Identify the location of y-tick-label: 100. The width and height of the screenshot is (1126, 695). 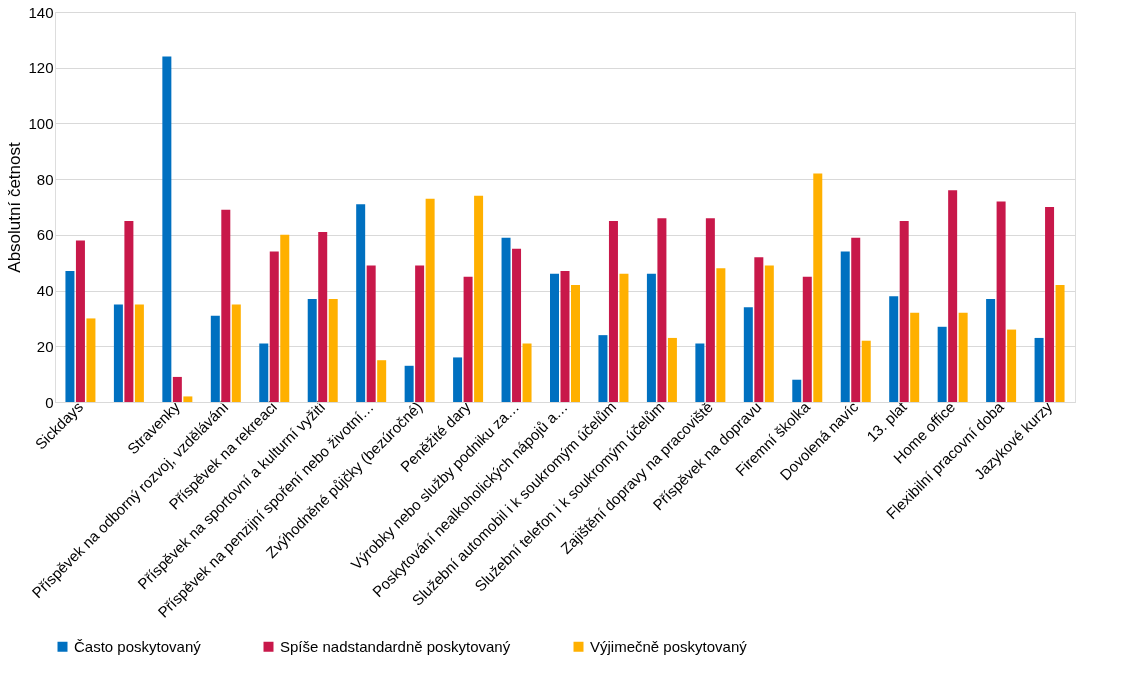
(41, 123).